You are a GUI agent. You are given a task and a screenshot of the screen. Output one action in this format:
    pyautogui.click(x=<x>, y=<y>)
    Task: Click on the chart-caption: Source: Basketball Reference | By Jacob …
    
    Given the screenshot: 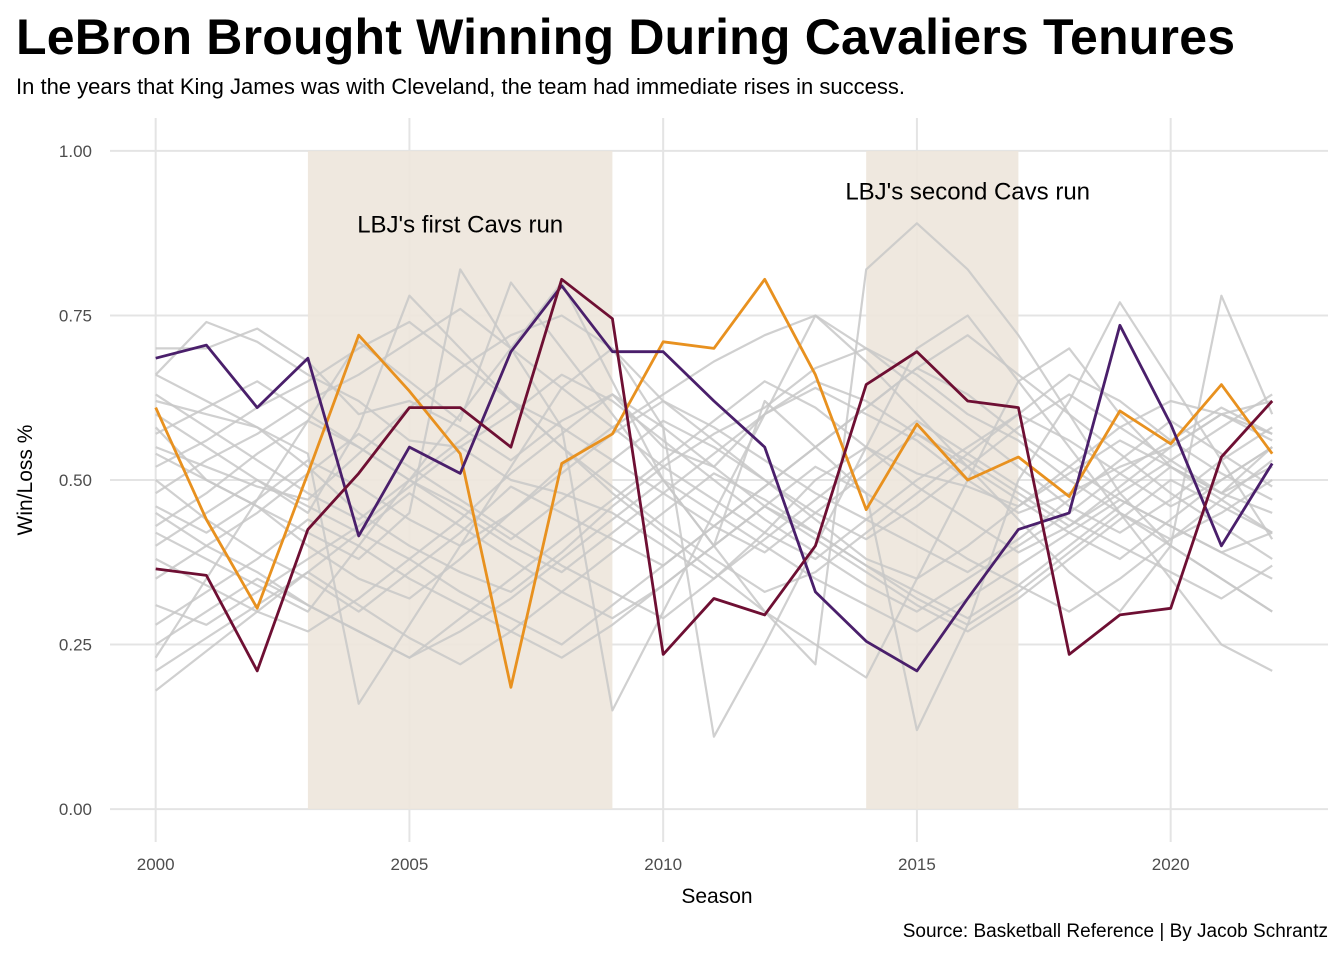 What is the action you would take?
    pyautogui.click(x=1115, y=931)
    